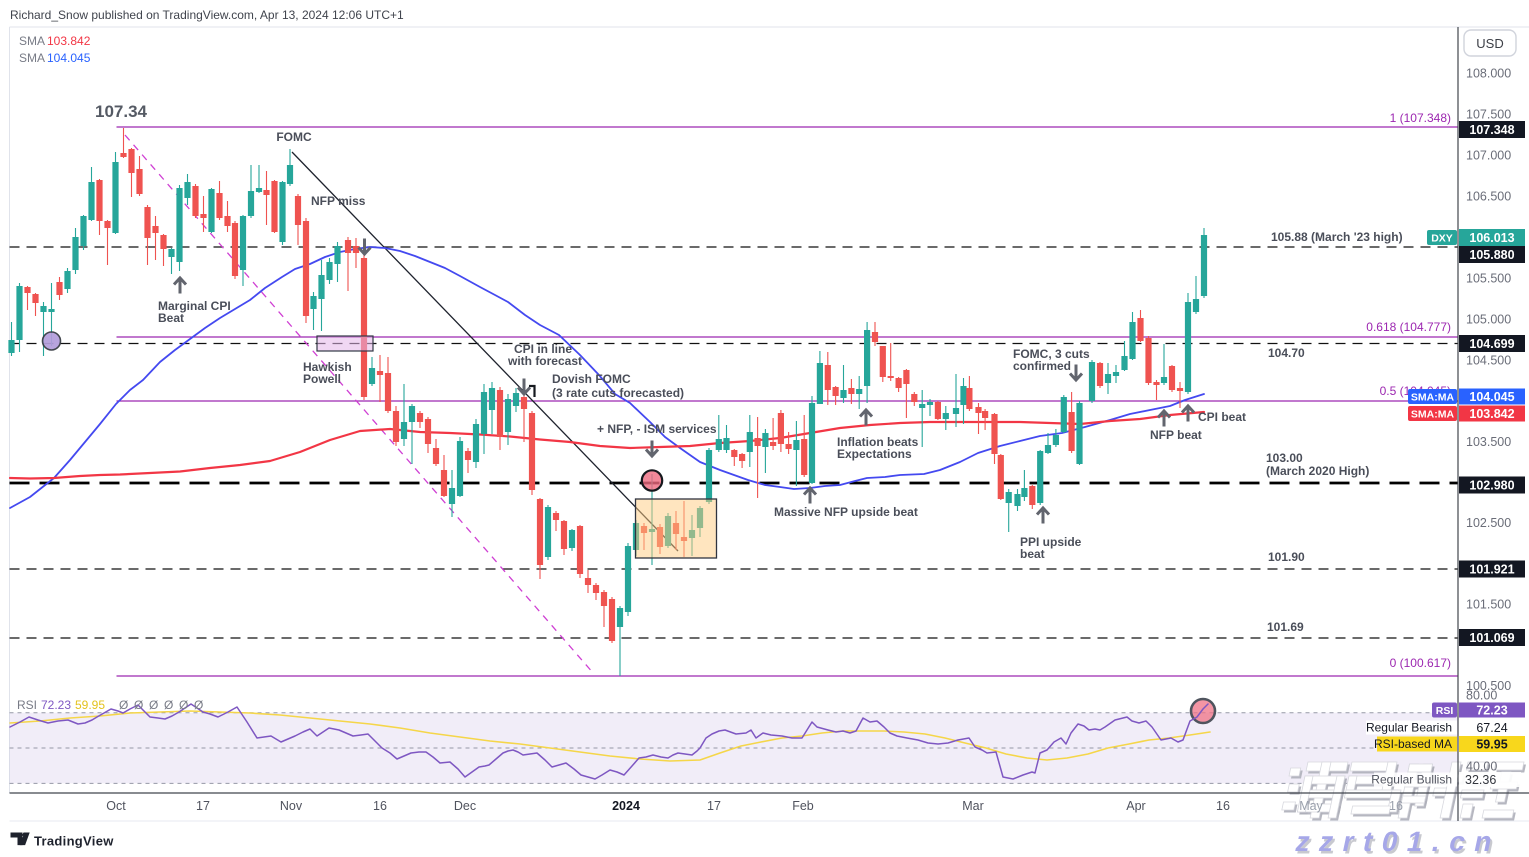  Describe the element at coordinates (1488, 523) in the screenshot. I see `svg-text: 102.500` at that location.